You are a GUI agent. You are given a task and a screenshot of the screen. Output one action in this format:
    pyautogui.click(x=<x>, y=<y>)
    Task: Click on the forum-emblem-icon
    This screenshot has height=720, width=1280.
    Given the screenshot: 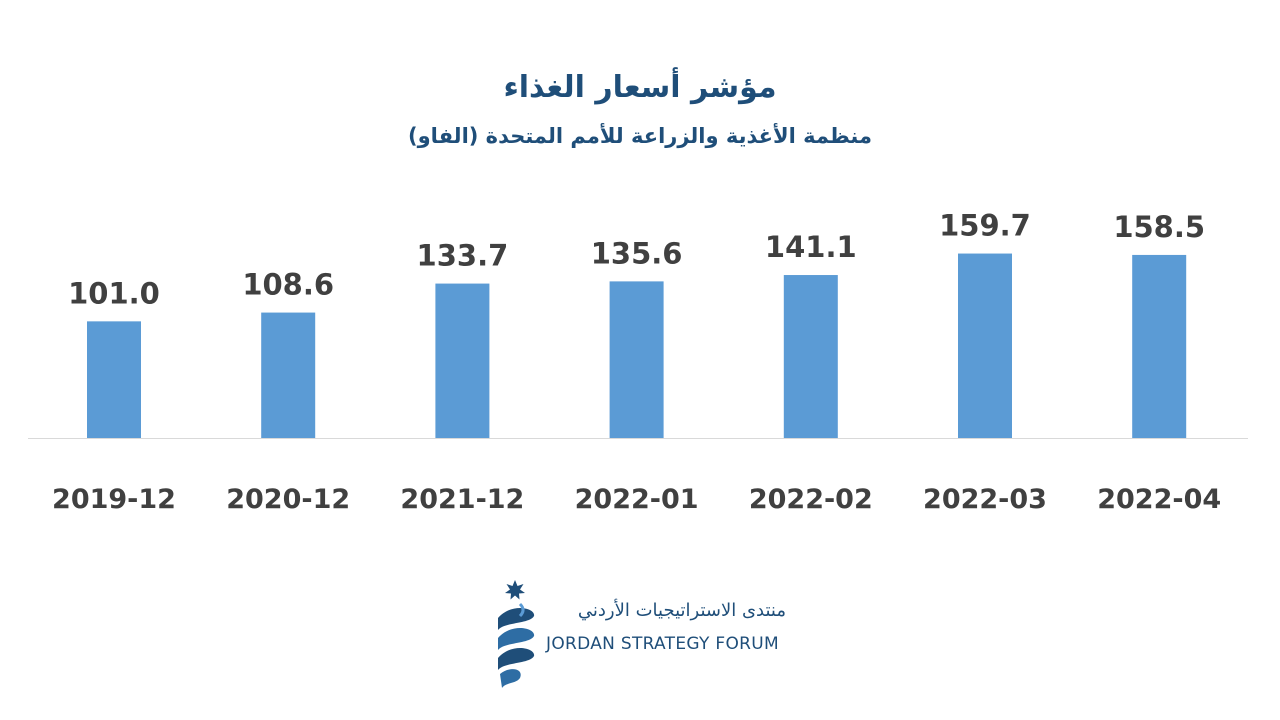 What is the action you would take?
    pyautogui.click(x=516, y=634)
    